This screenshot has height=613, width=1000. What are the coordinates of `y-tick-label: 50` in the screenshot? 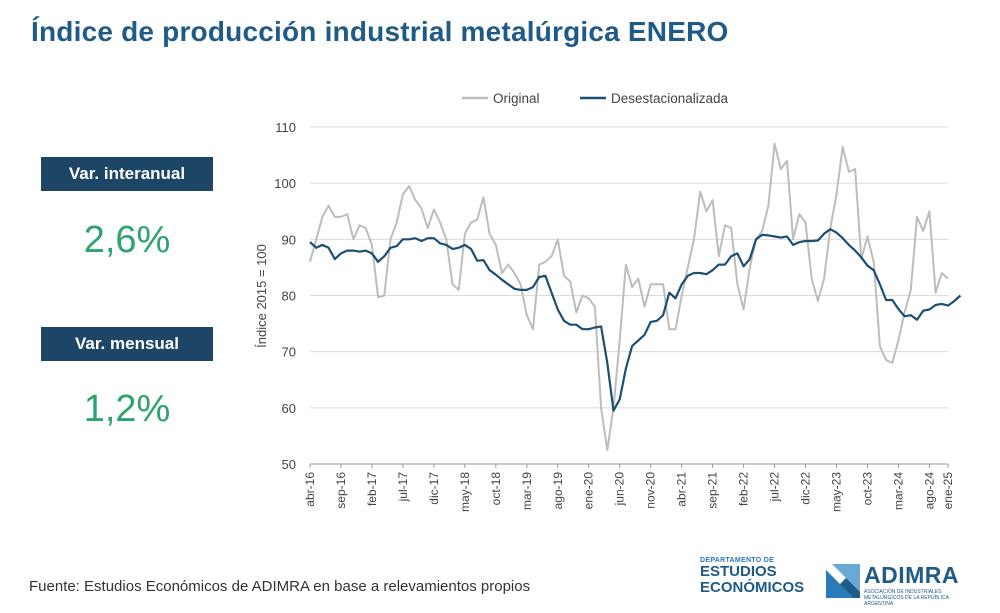 It's located at (289, 464).